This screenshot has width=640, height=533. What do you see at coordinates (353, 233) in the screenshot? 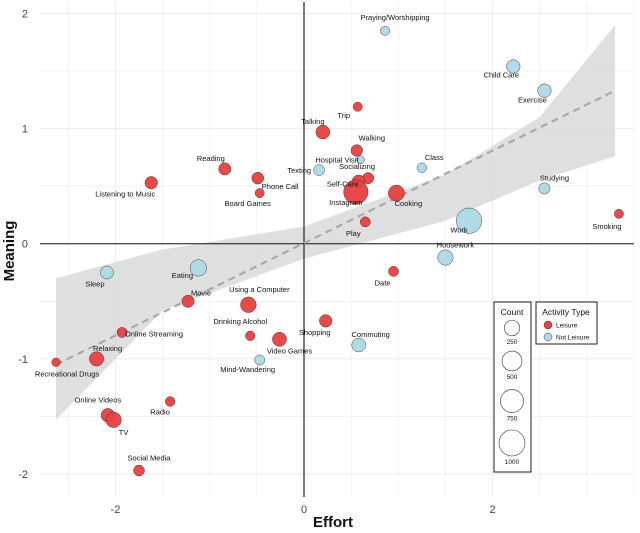
I see `point-label: Play` at bounding box center [353, 233].